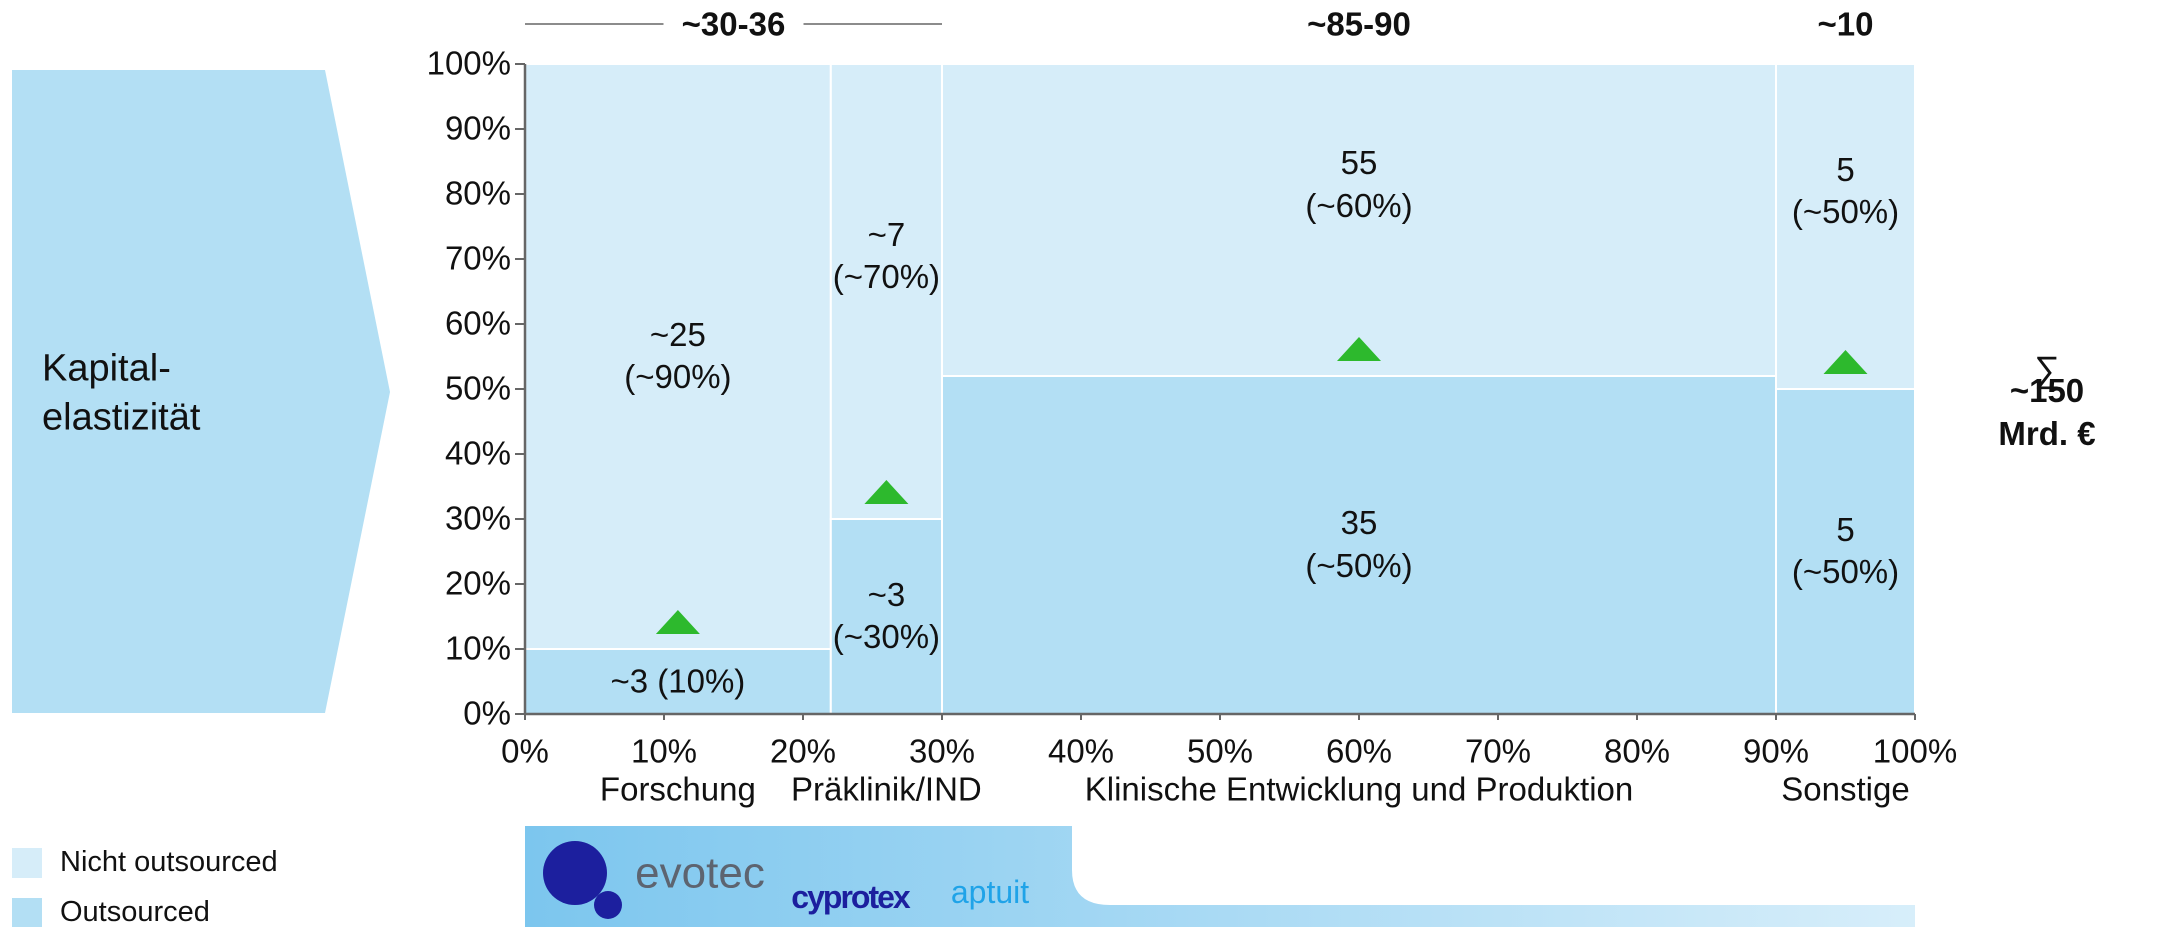  Describe the element at coordinates (1359, 751) in the screenshot. I see `x-tick-label: 60%` at that location.